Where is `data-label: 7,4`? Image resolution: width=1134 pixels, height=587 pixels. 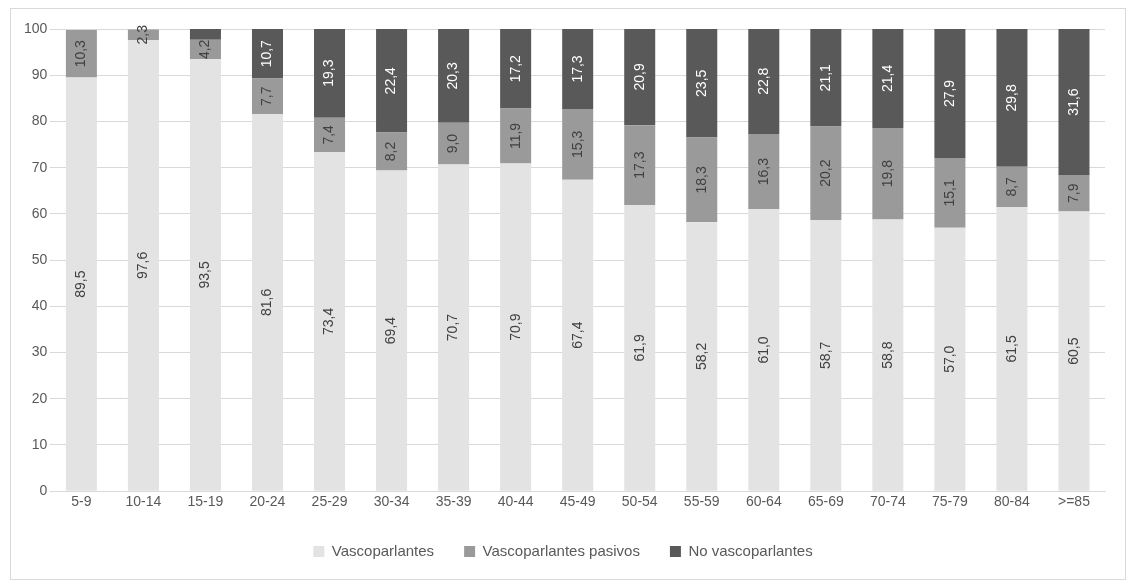 data-label: 7,4 is located at coordinates (328, 134).